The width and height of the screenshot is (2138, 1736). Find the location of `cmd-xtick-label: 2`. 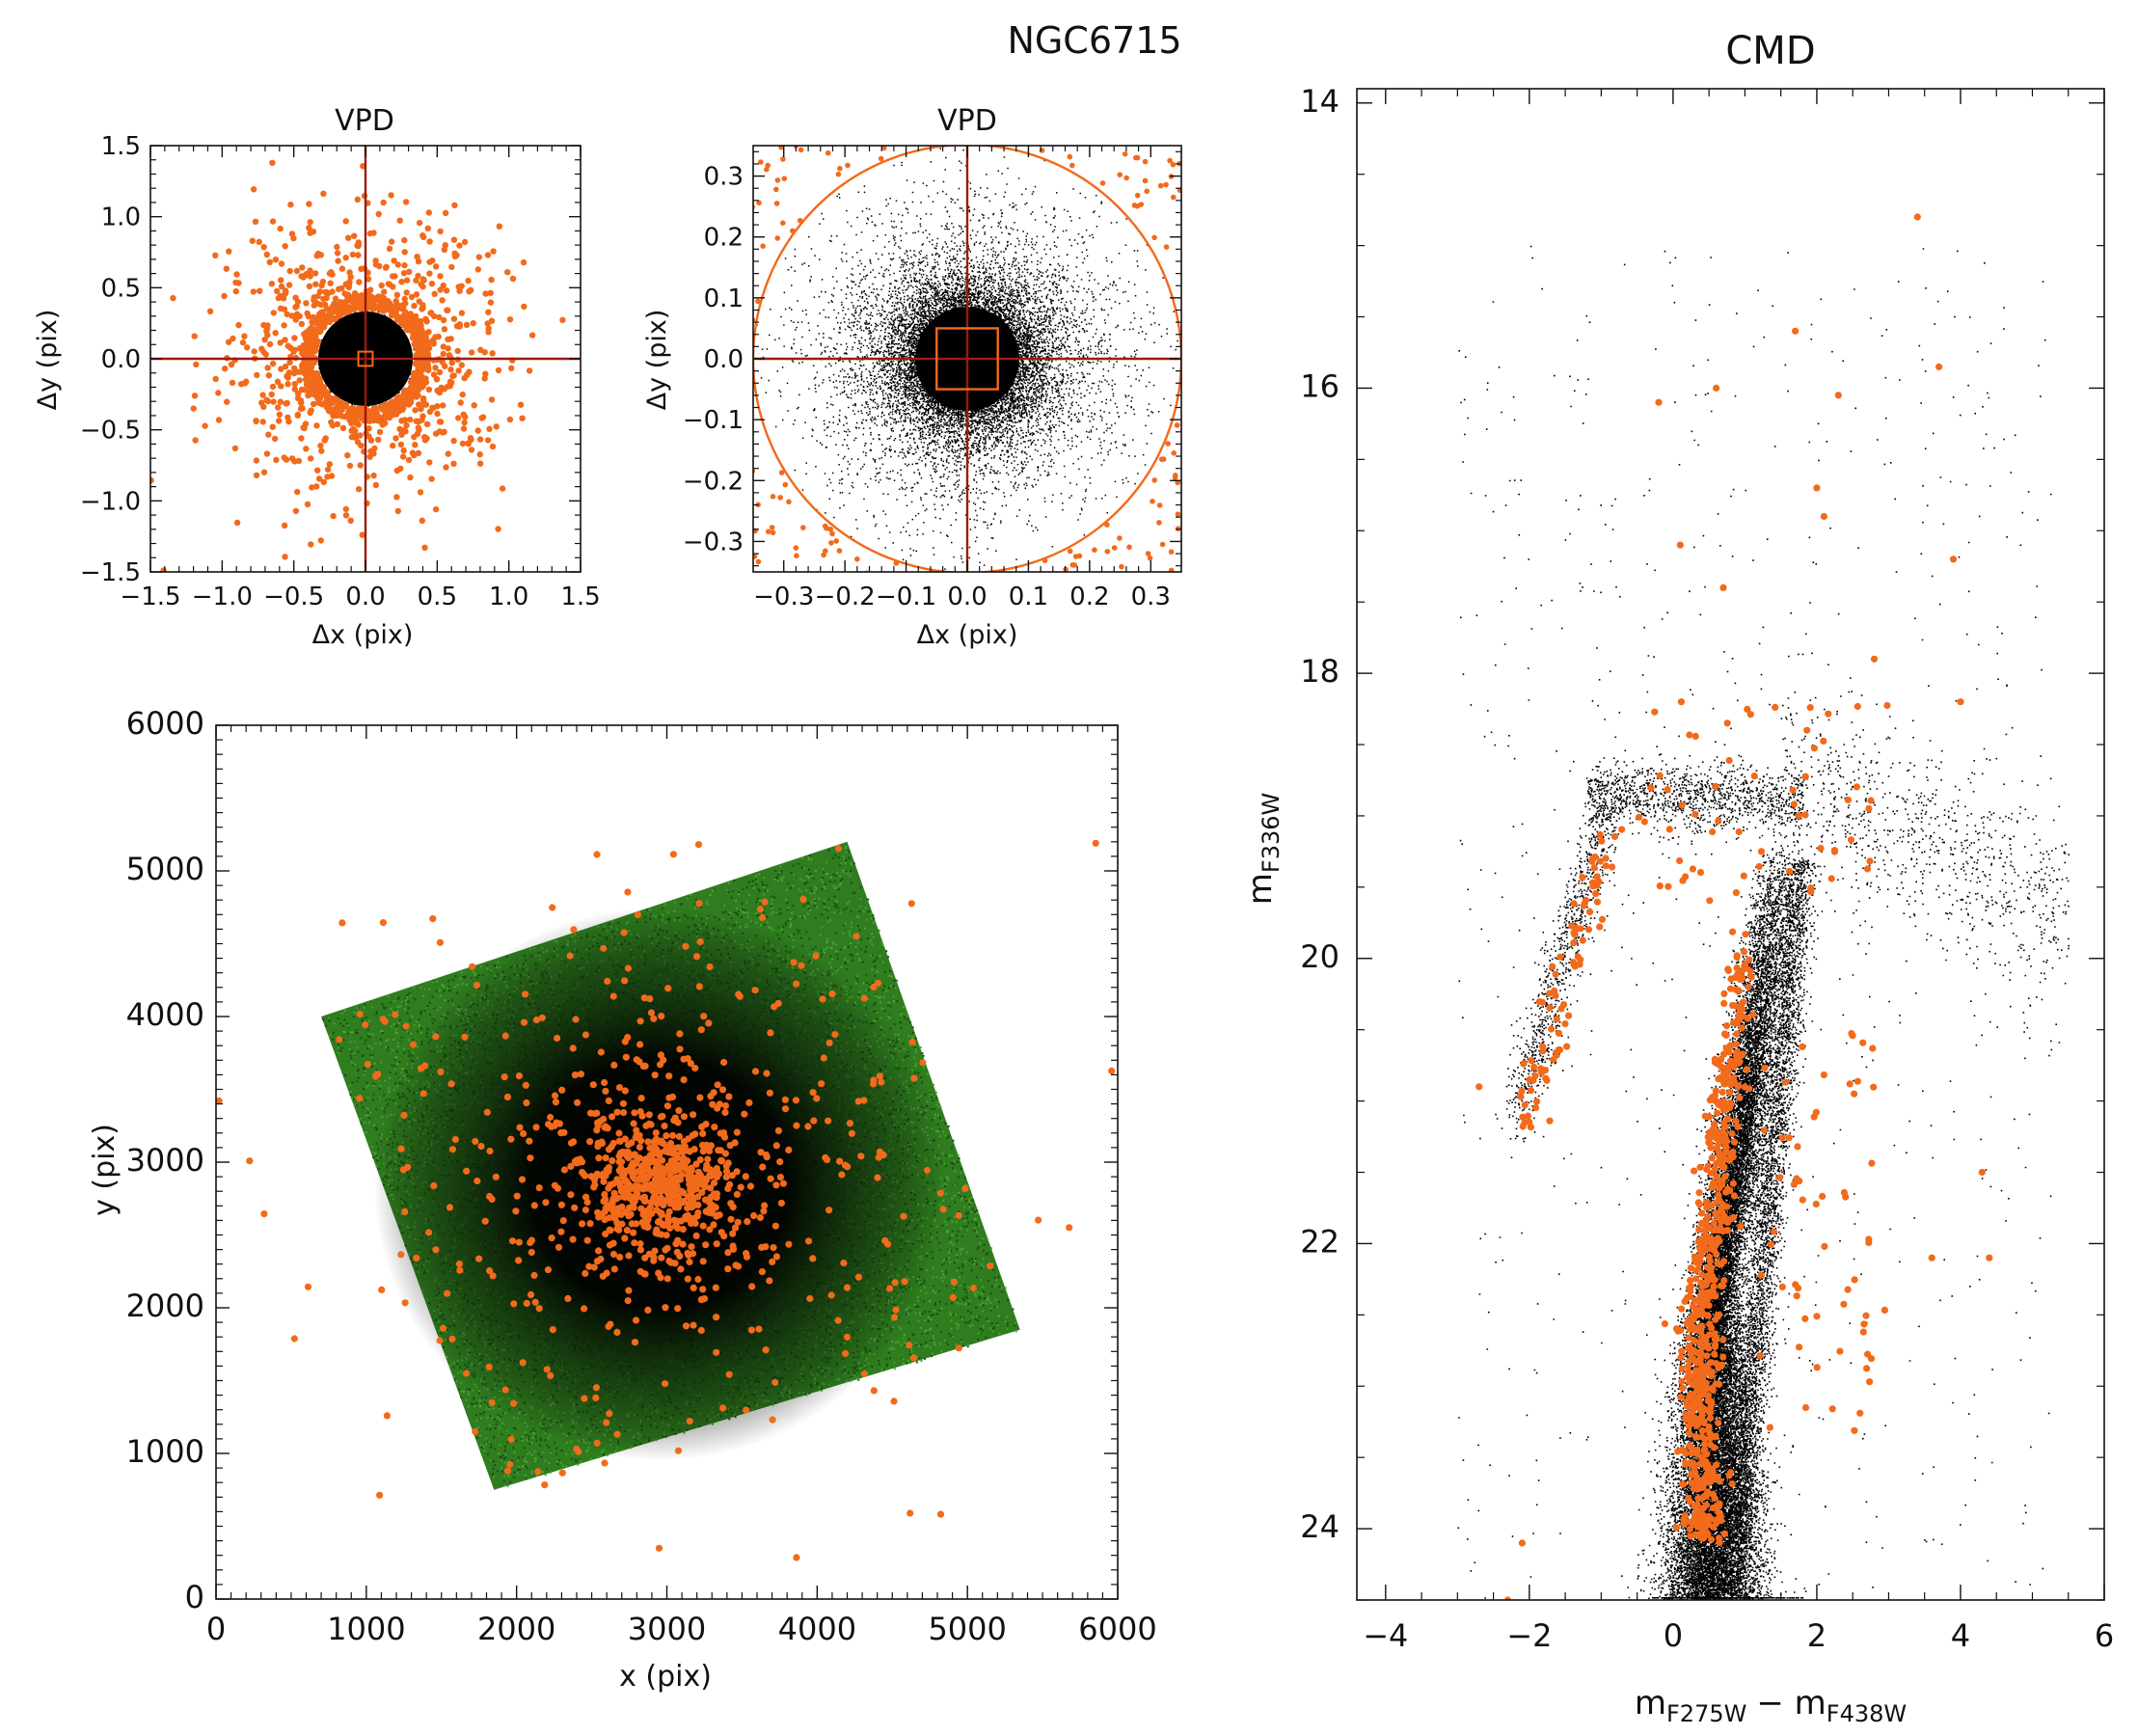

cmd-xtick-label: 2 is located at coordinates (1817, 1635).